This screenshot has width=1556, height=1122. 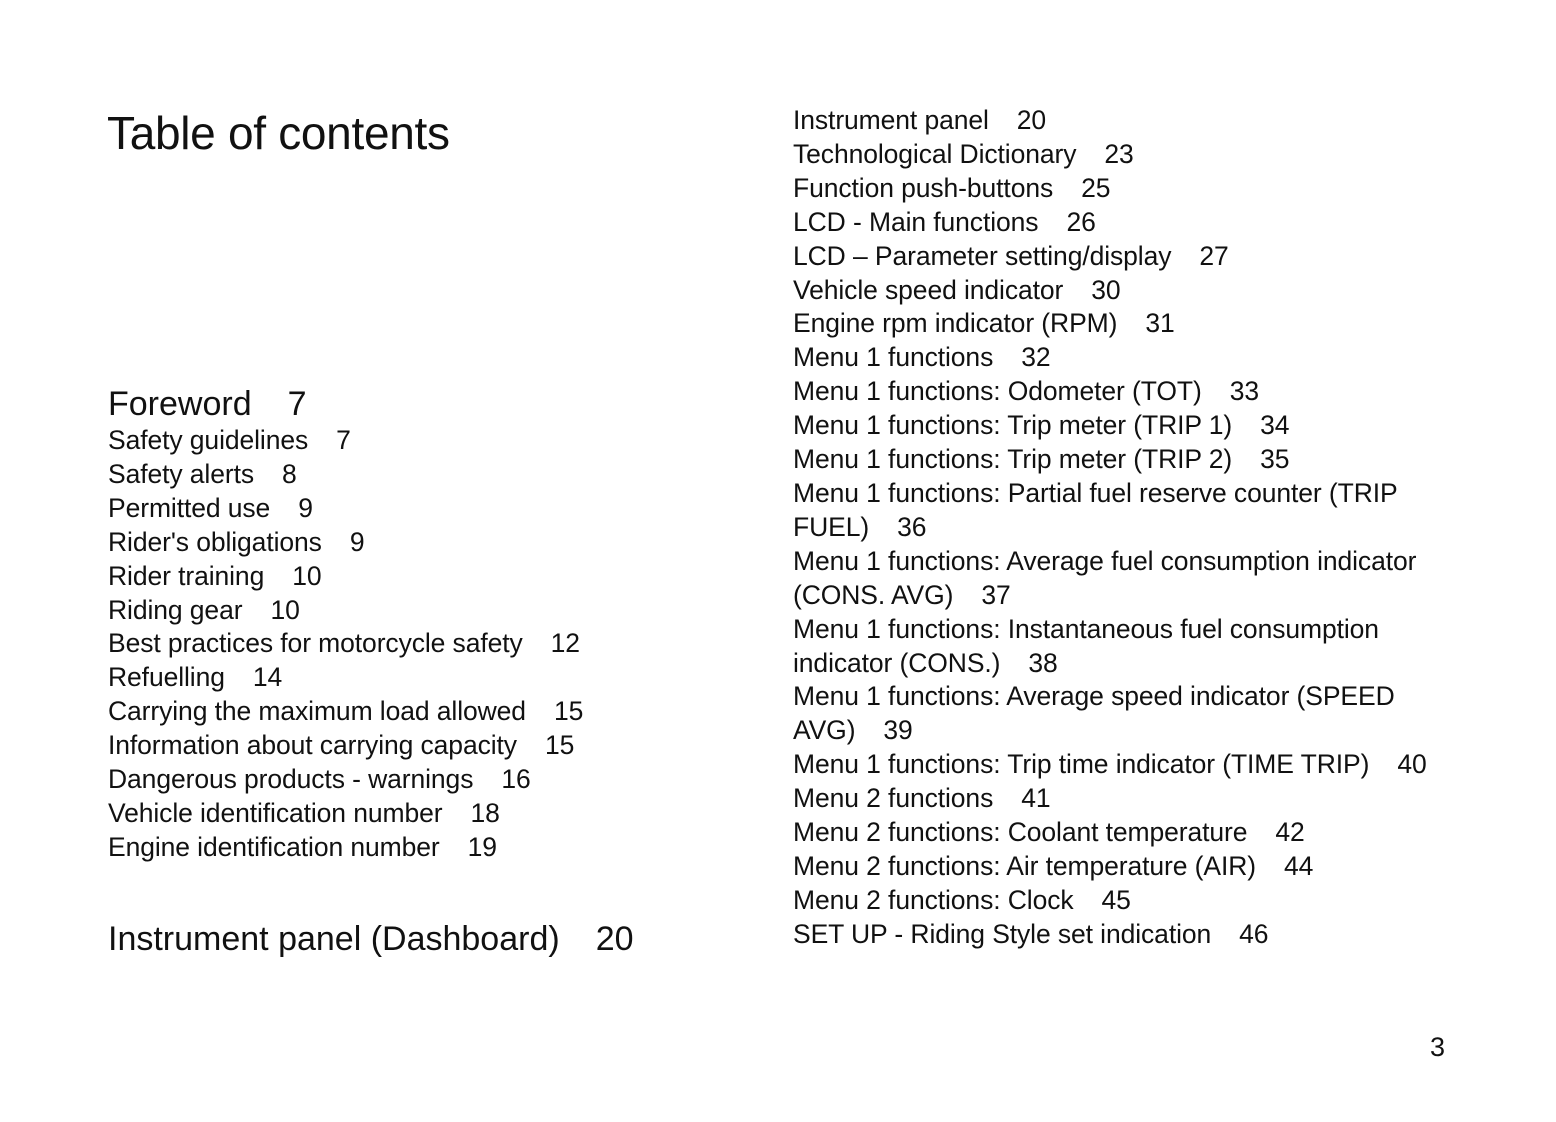 I want to click on entry-title: Menu 1 functions: Trip meter (TRIP 2), so click(x=1013, y=459).